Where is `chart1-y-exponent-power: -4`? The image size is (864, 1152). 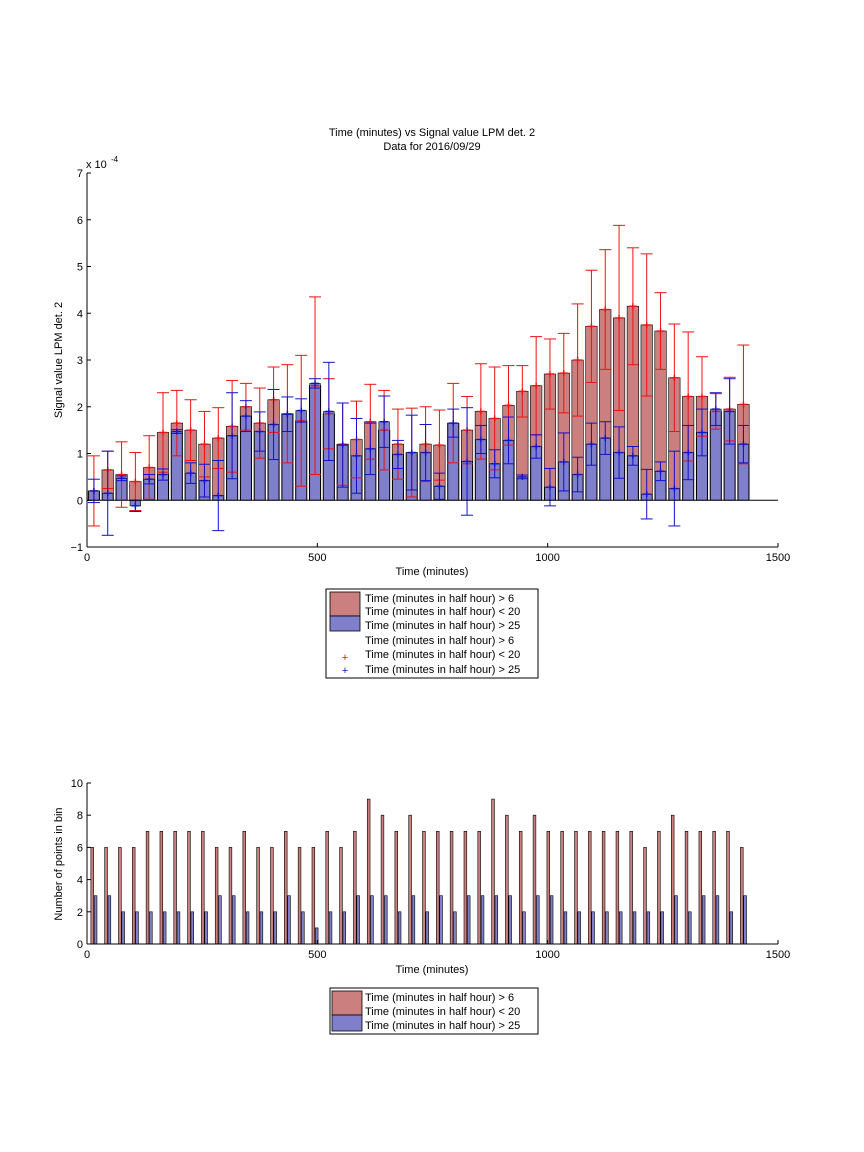
chart1-y-exponent-power: -4 is located at coordinates (115, 159).